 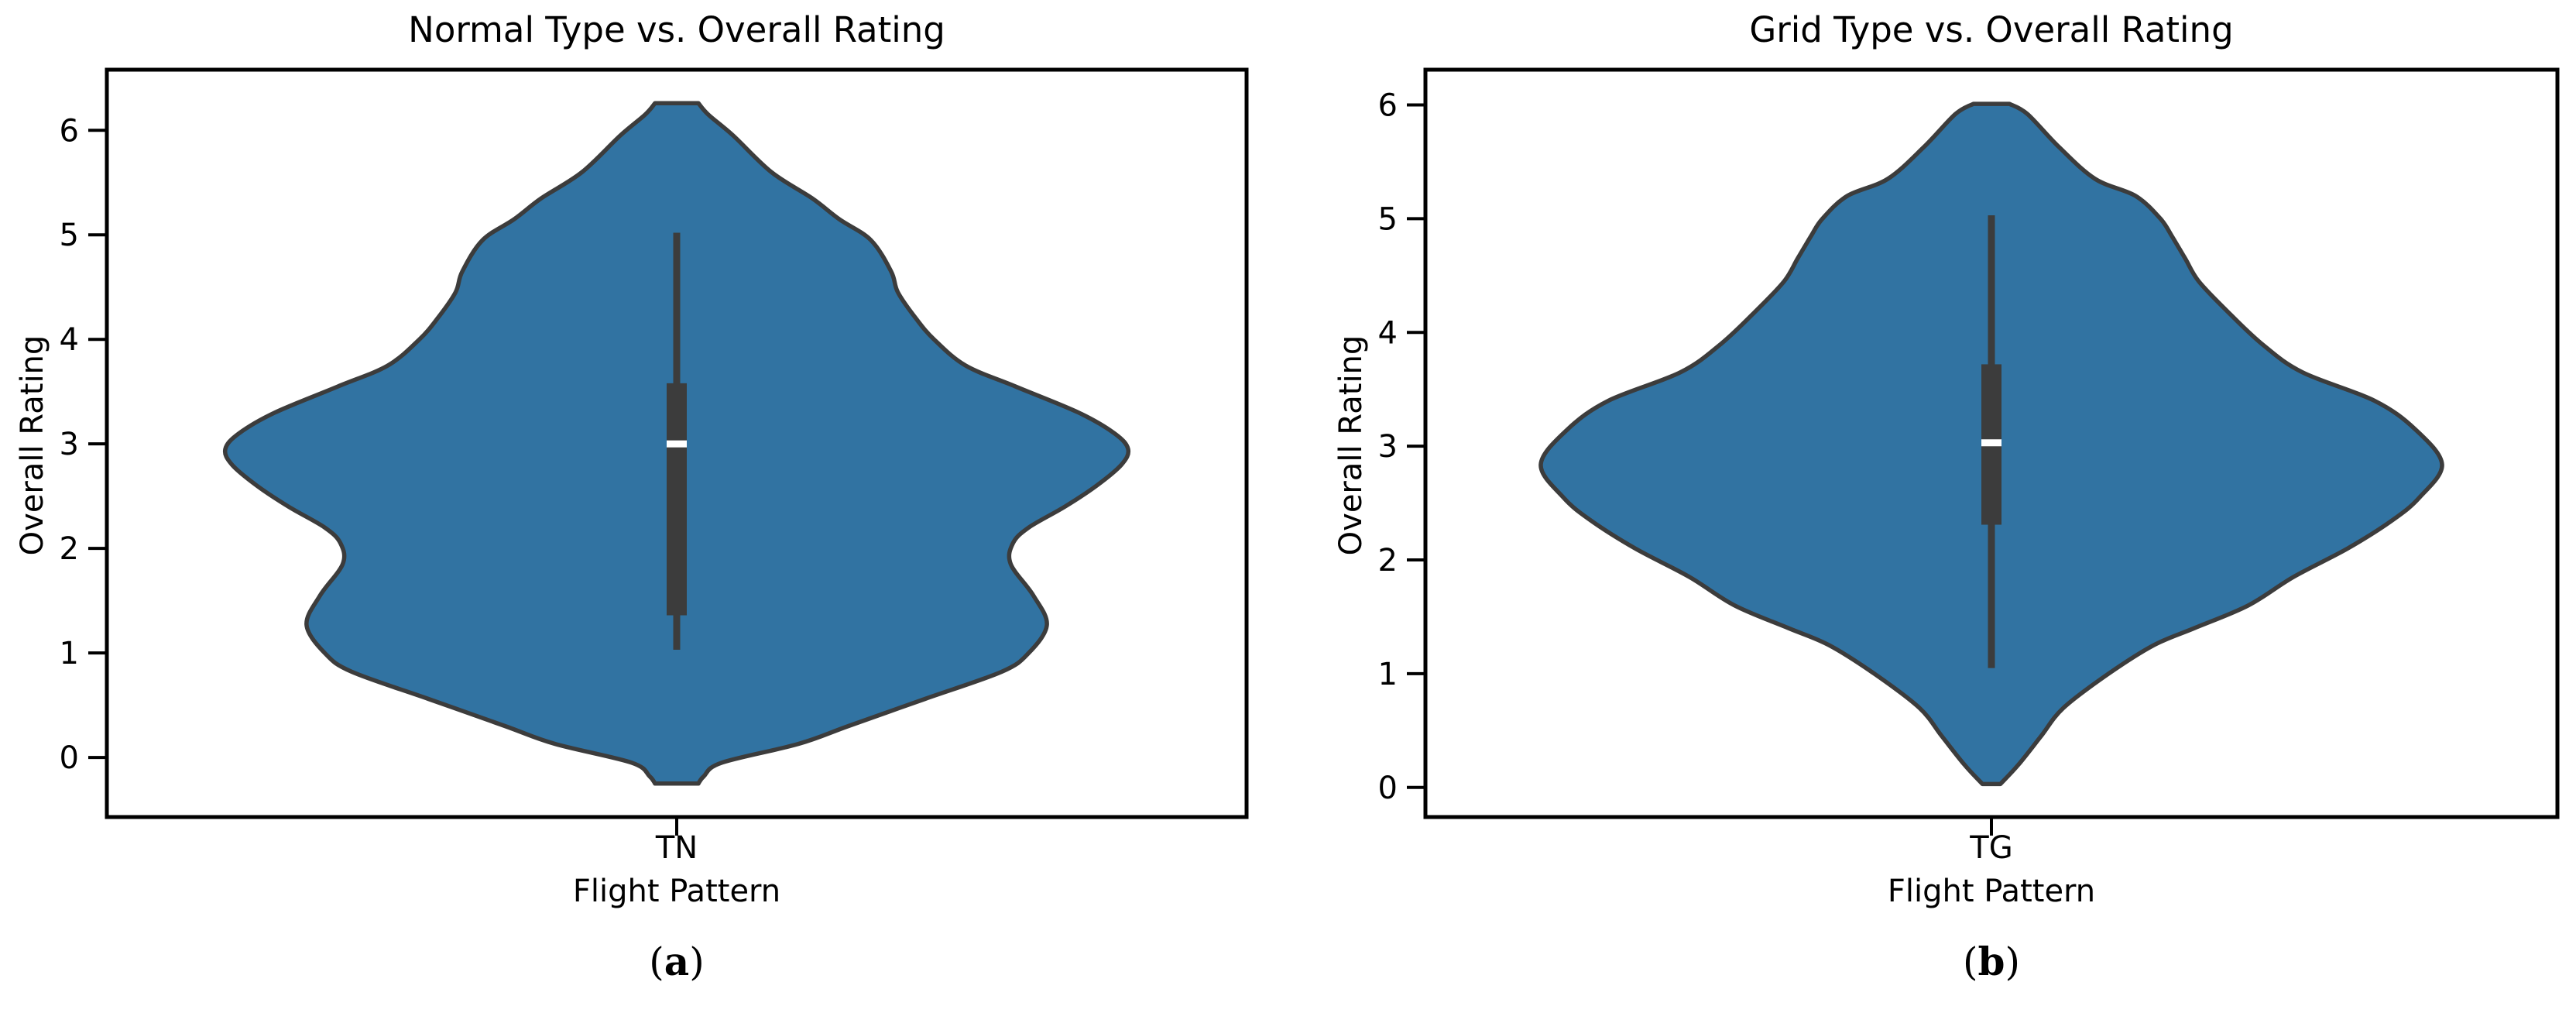 I want to click on x-tick-label: TN, so click(x=676, y=848).